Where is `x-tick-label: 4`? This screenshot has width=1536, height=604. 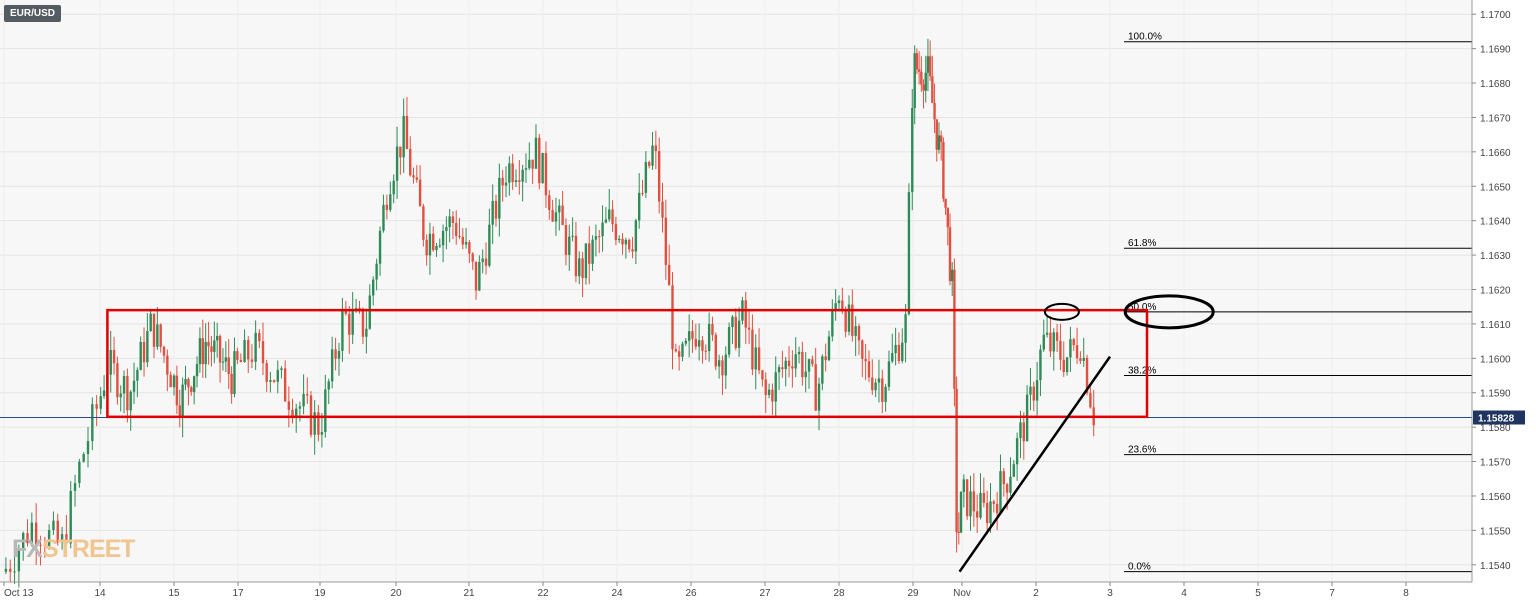
x-tick-label: 4 is located at coordinates (1184, 593).